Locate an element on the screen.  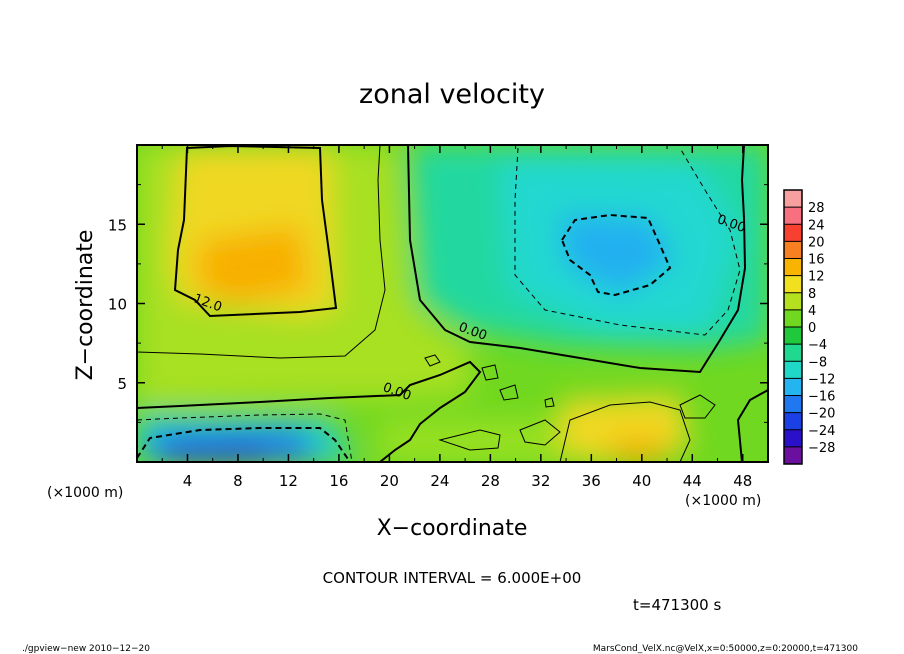
region-positive-core is located at coordinates (252, 265).